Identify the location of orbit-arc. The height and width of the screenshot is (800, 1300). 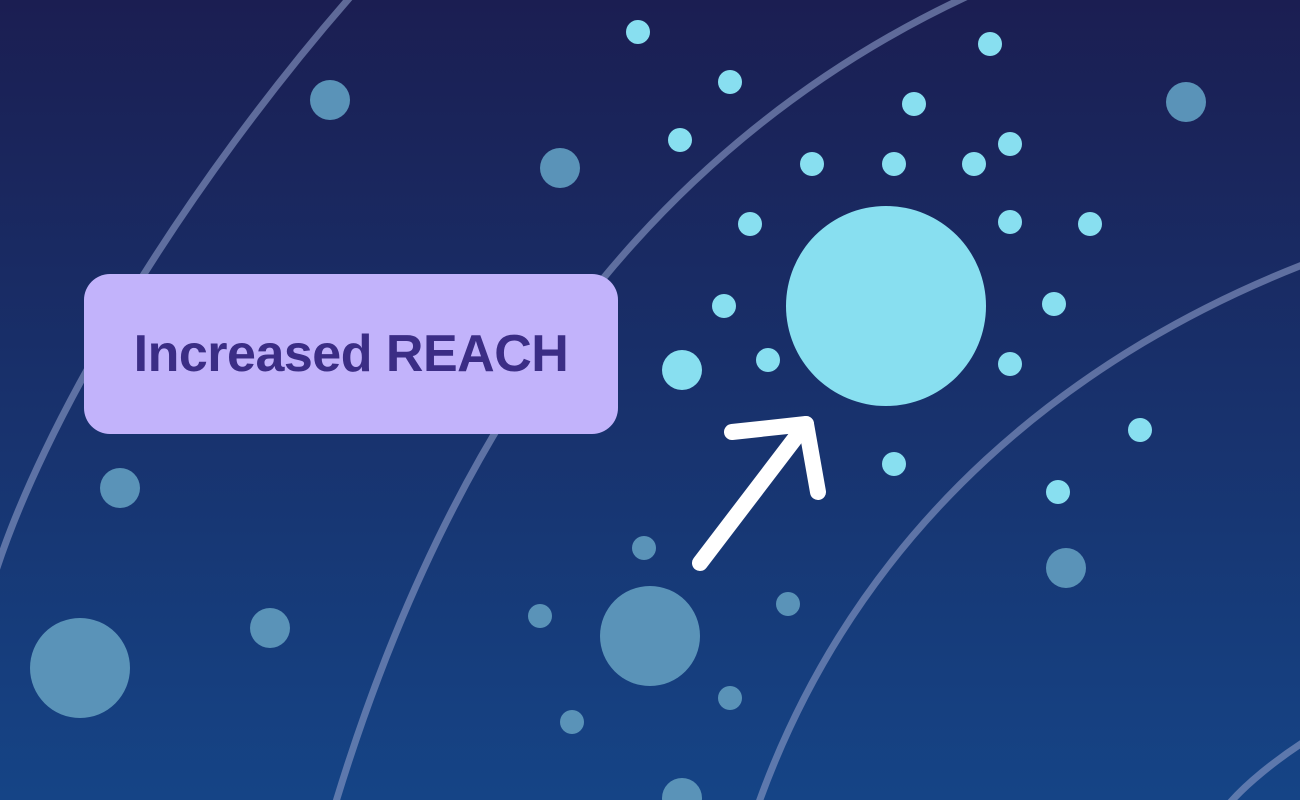
(1263, 770).